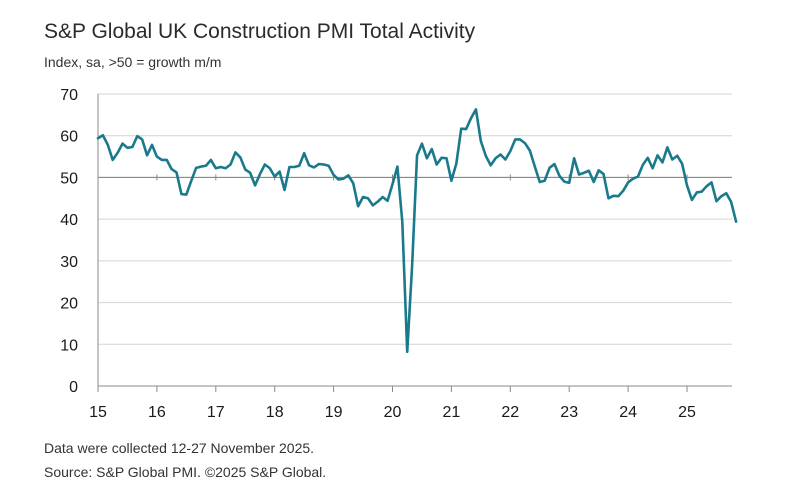  What do you see at coordinates (569, 412) in the screenshot?
I see `x-tick-label-23: 23` at bounding box center [569, 412].